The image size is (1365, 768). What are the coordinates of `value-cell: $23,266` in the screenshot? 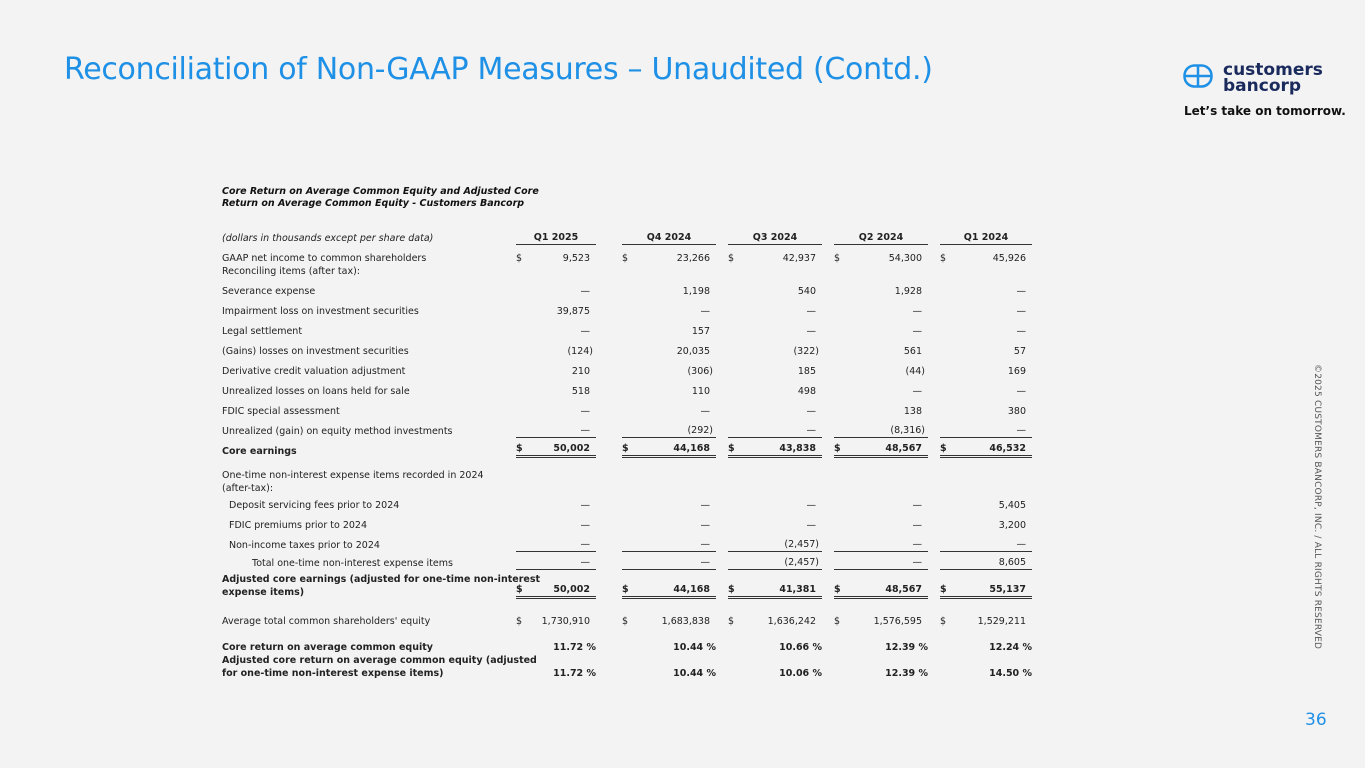 It's located at (669, 258).